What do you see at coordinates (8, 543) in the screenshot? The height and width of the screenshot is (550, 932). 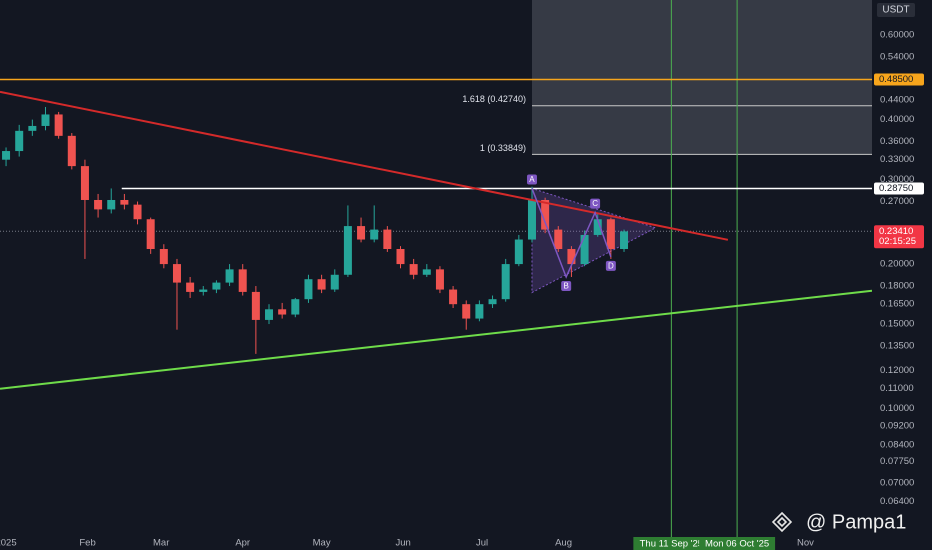 I see `x-tick-label: 2025` at bounding box center [8, 543].